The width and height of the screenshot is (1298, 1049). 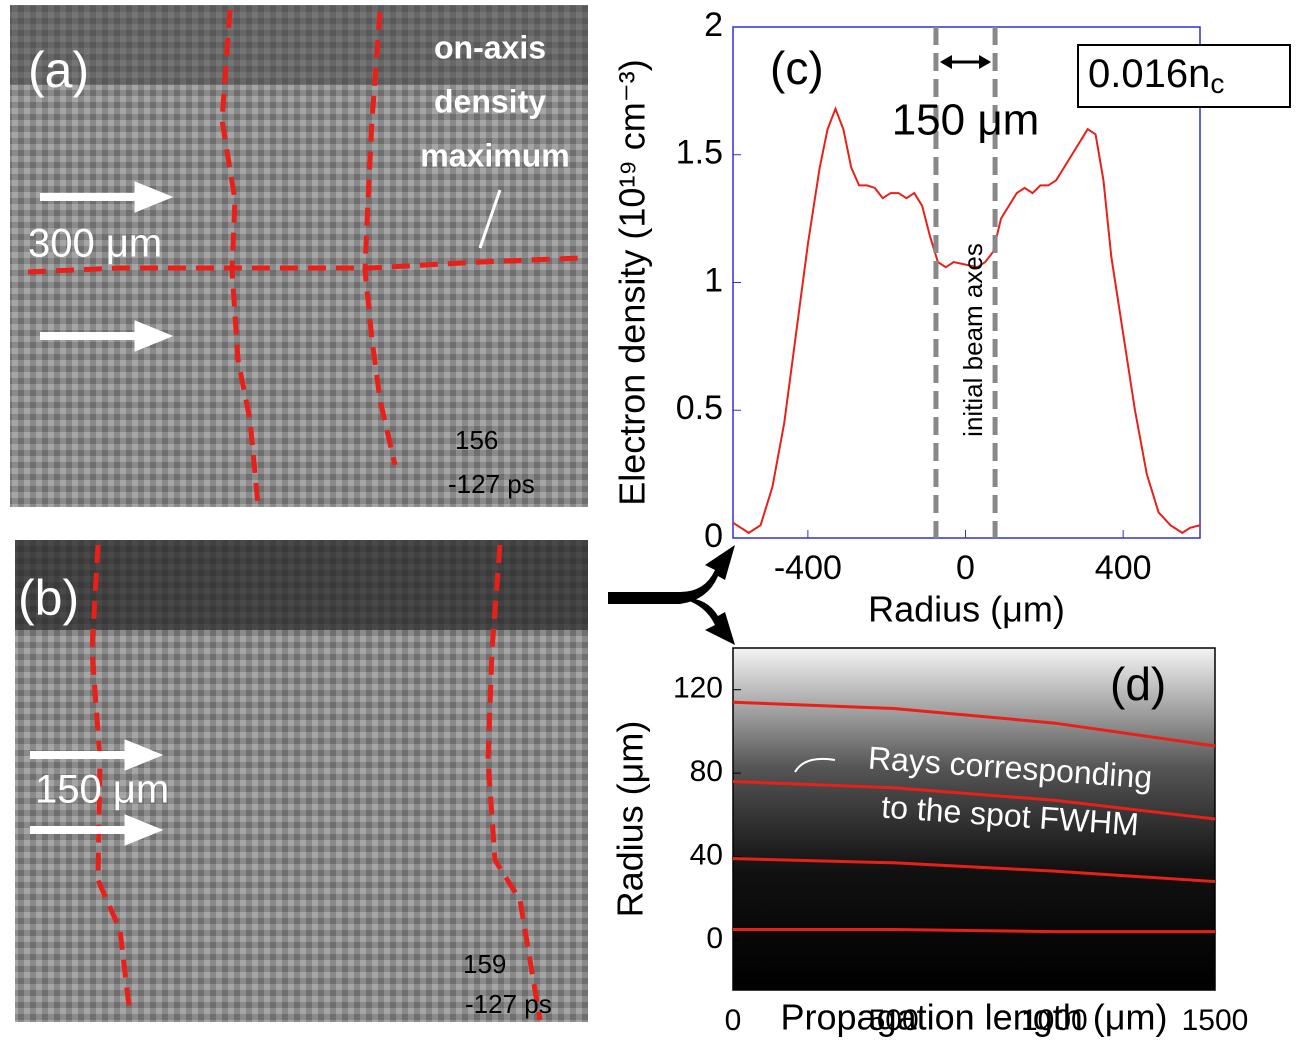 What do you see at coordinates (699, 153) in the screenshot?
I see `y-tick-label: 1.5` at bounding box center [699, 153].